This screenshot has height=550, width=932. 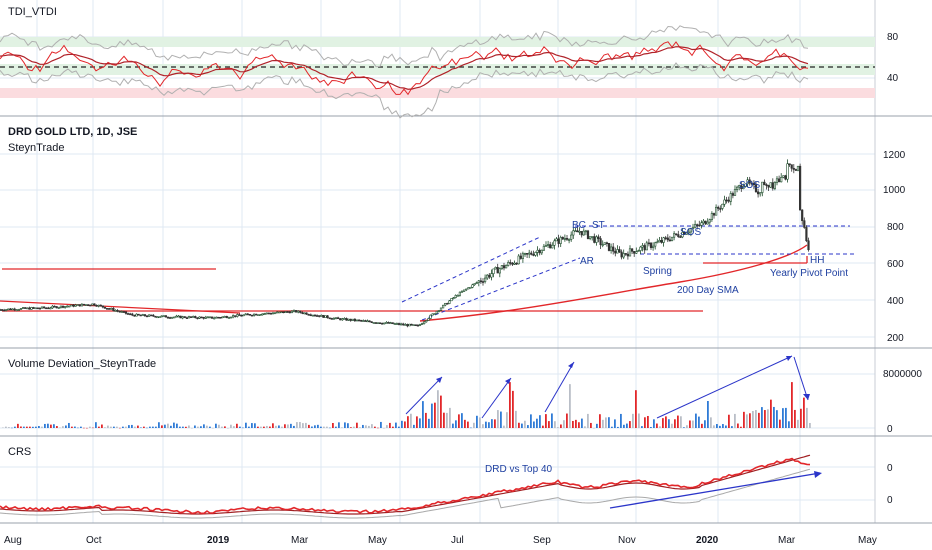 I want to click on x-tick-sep: Sep, so click(x=542, y=540).